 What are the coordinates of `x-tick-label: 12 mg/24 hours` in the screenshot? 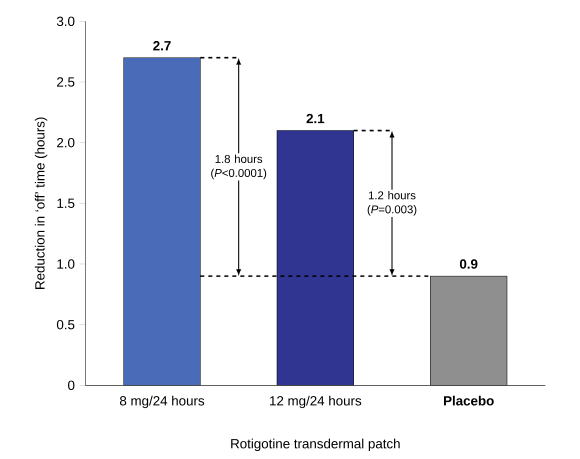 It's located at (316, 402).